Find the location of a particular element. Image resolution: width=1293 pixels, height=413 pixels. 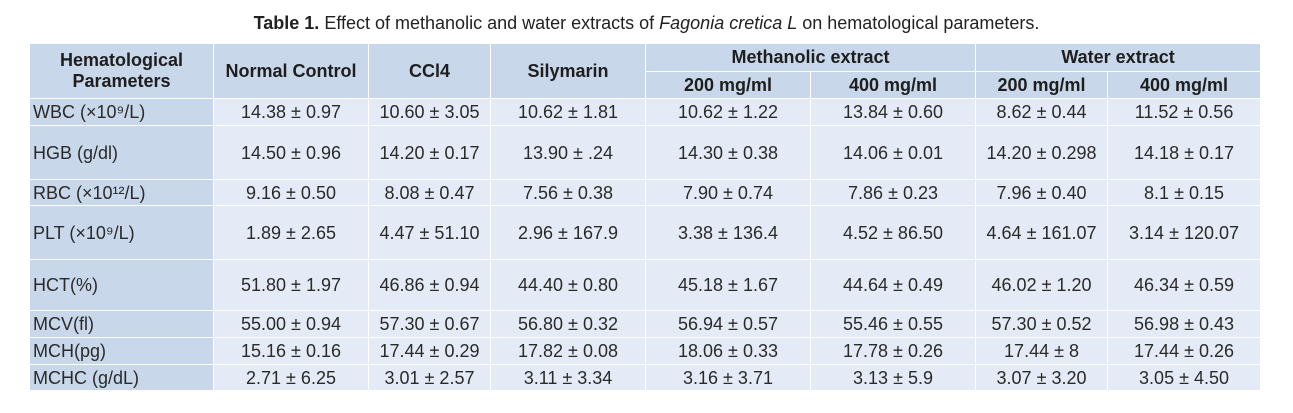

header-water-extract: Water extract is located at coordinates (1118, 57).